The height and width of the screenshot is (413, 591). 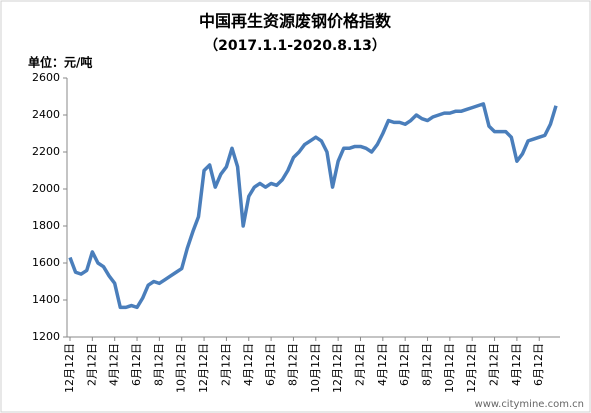 What do you see at coordinates (295, 46) in the screenshot?
I see `chart-subtitle: （2017.1.1-2020.8.13）` at bounding box center [295, 46].